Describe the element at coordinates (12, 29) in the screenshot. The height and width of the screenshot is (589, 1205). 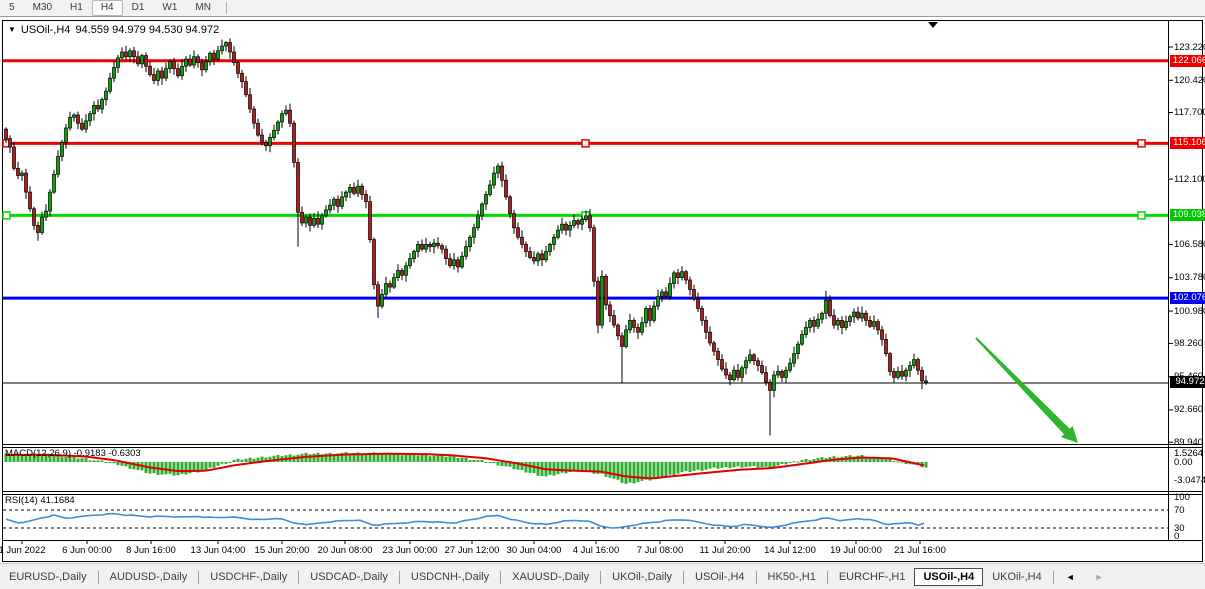
I see `chart-dropdown-icon: ▼` at that location.